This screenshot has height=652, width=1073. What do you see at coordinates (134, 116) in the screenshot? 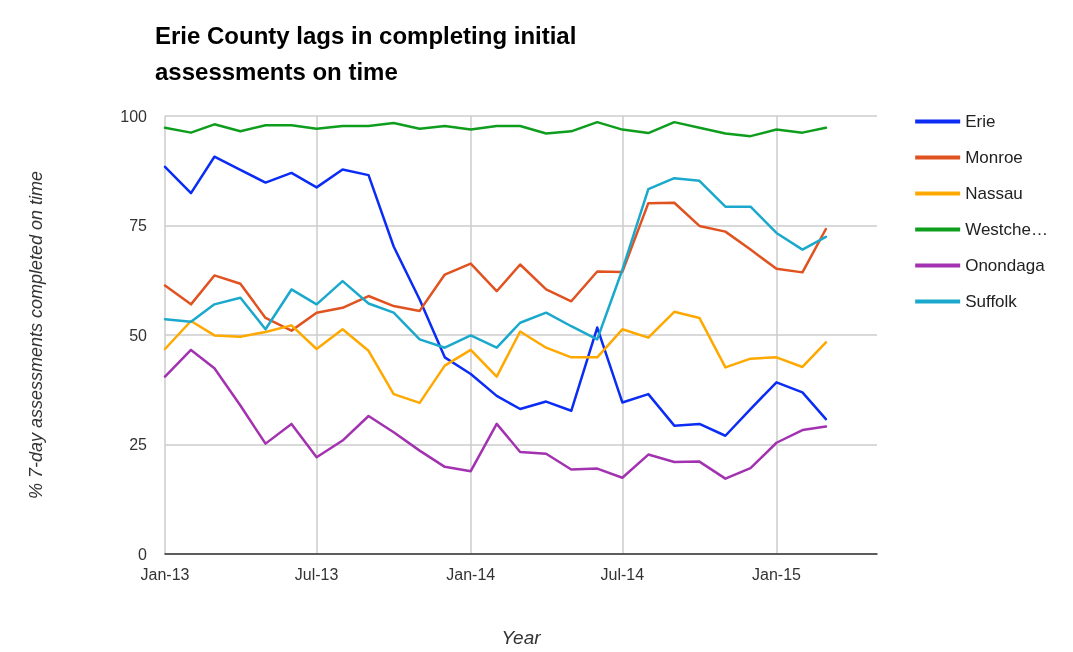
I see `y-tick-label: 100` at bounding box center [134, 116].